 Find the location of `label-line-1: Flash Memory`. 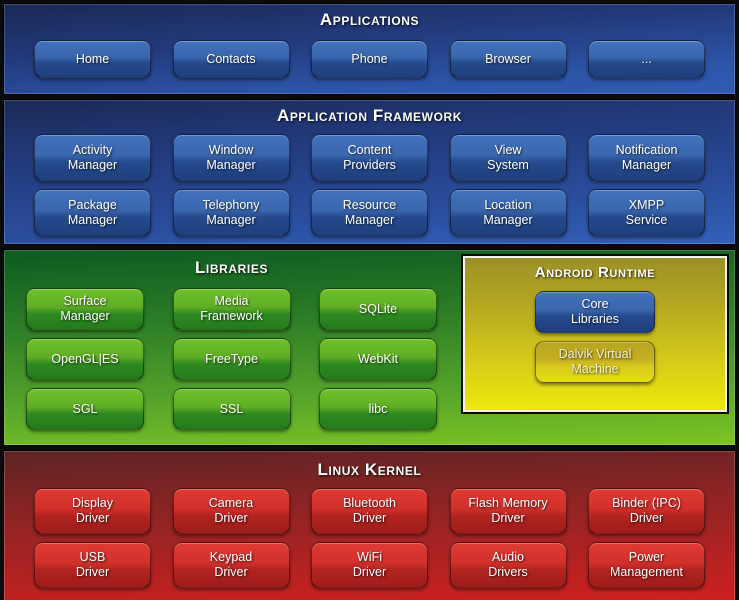

label-line-1: Flash Memory is located at coordinates (508, 503).